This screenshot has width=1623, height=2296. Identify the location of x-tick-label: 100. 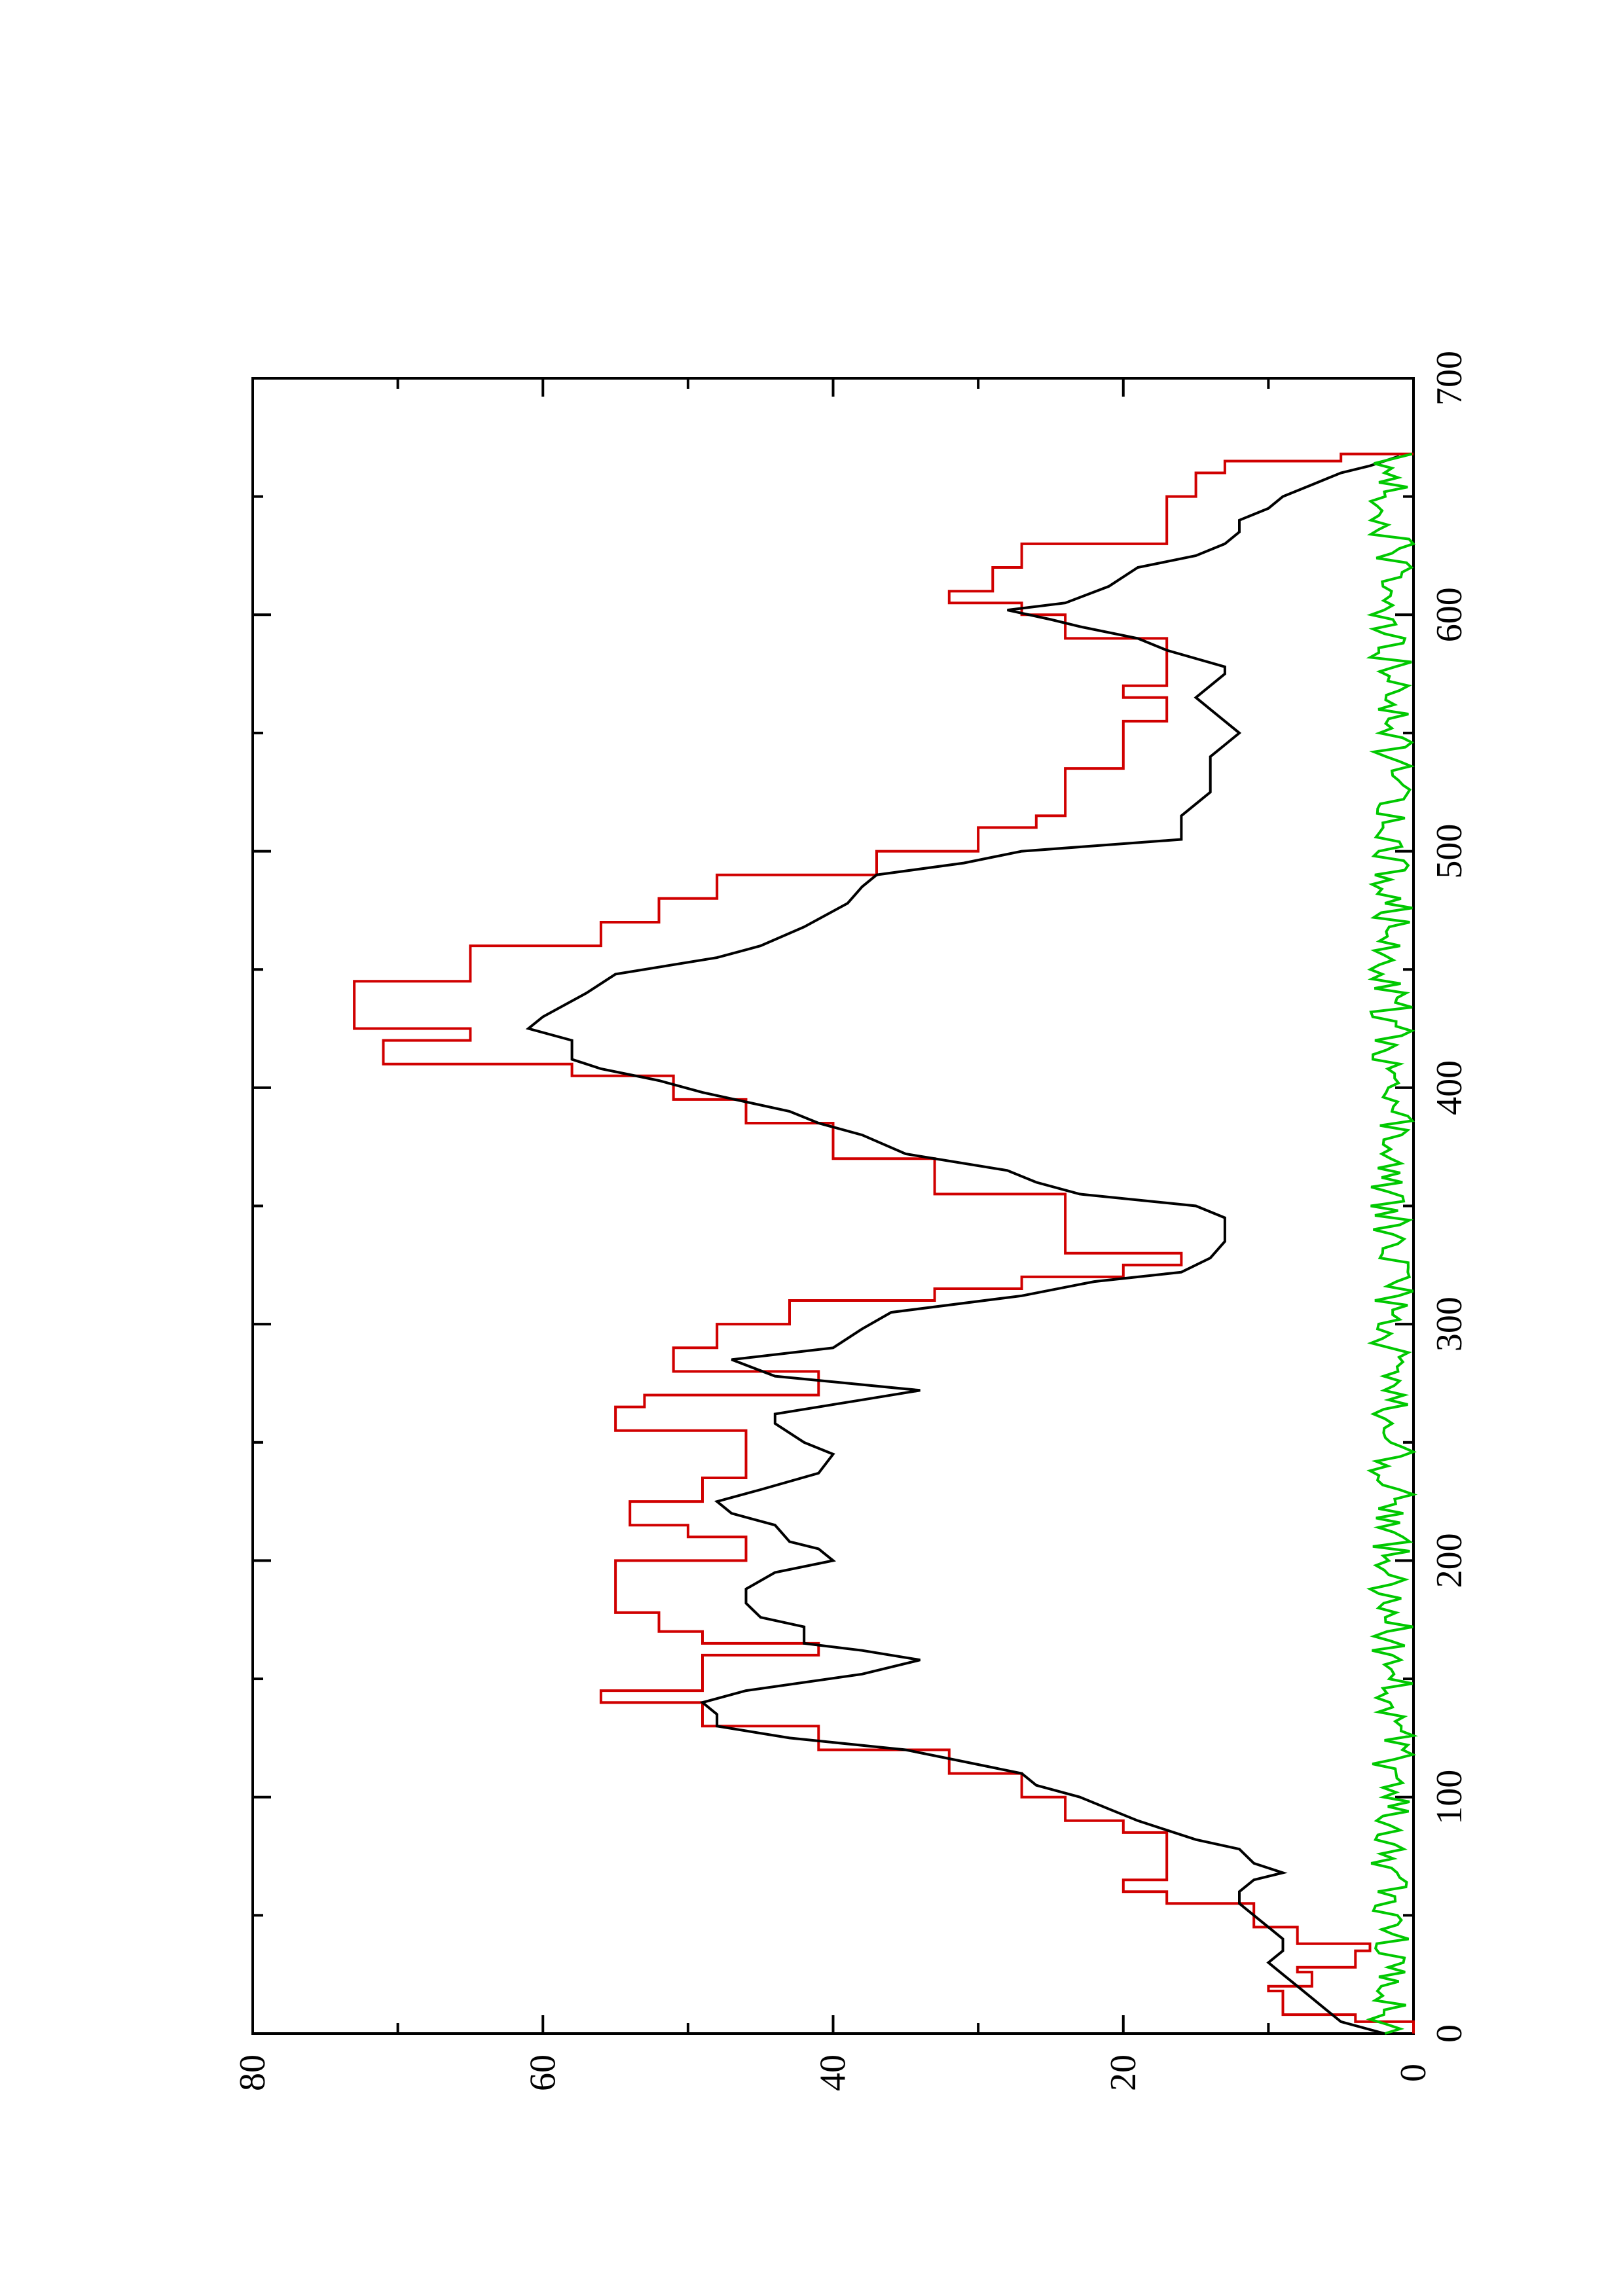
(1449, 1797).